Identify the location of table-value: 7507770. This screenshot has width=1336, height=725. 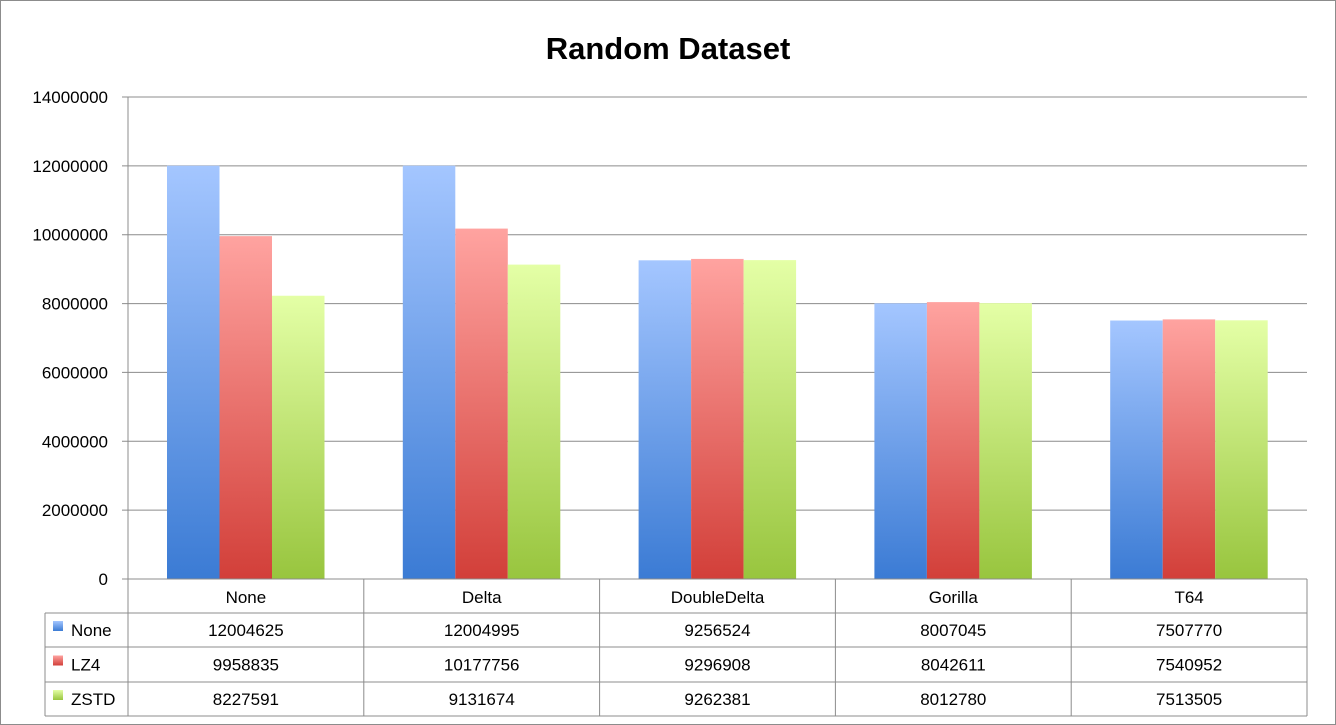
(1189, 630).